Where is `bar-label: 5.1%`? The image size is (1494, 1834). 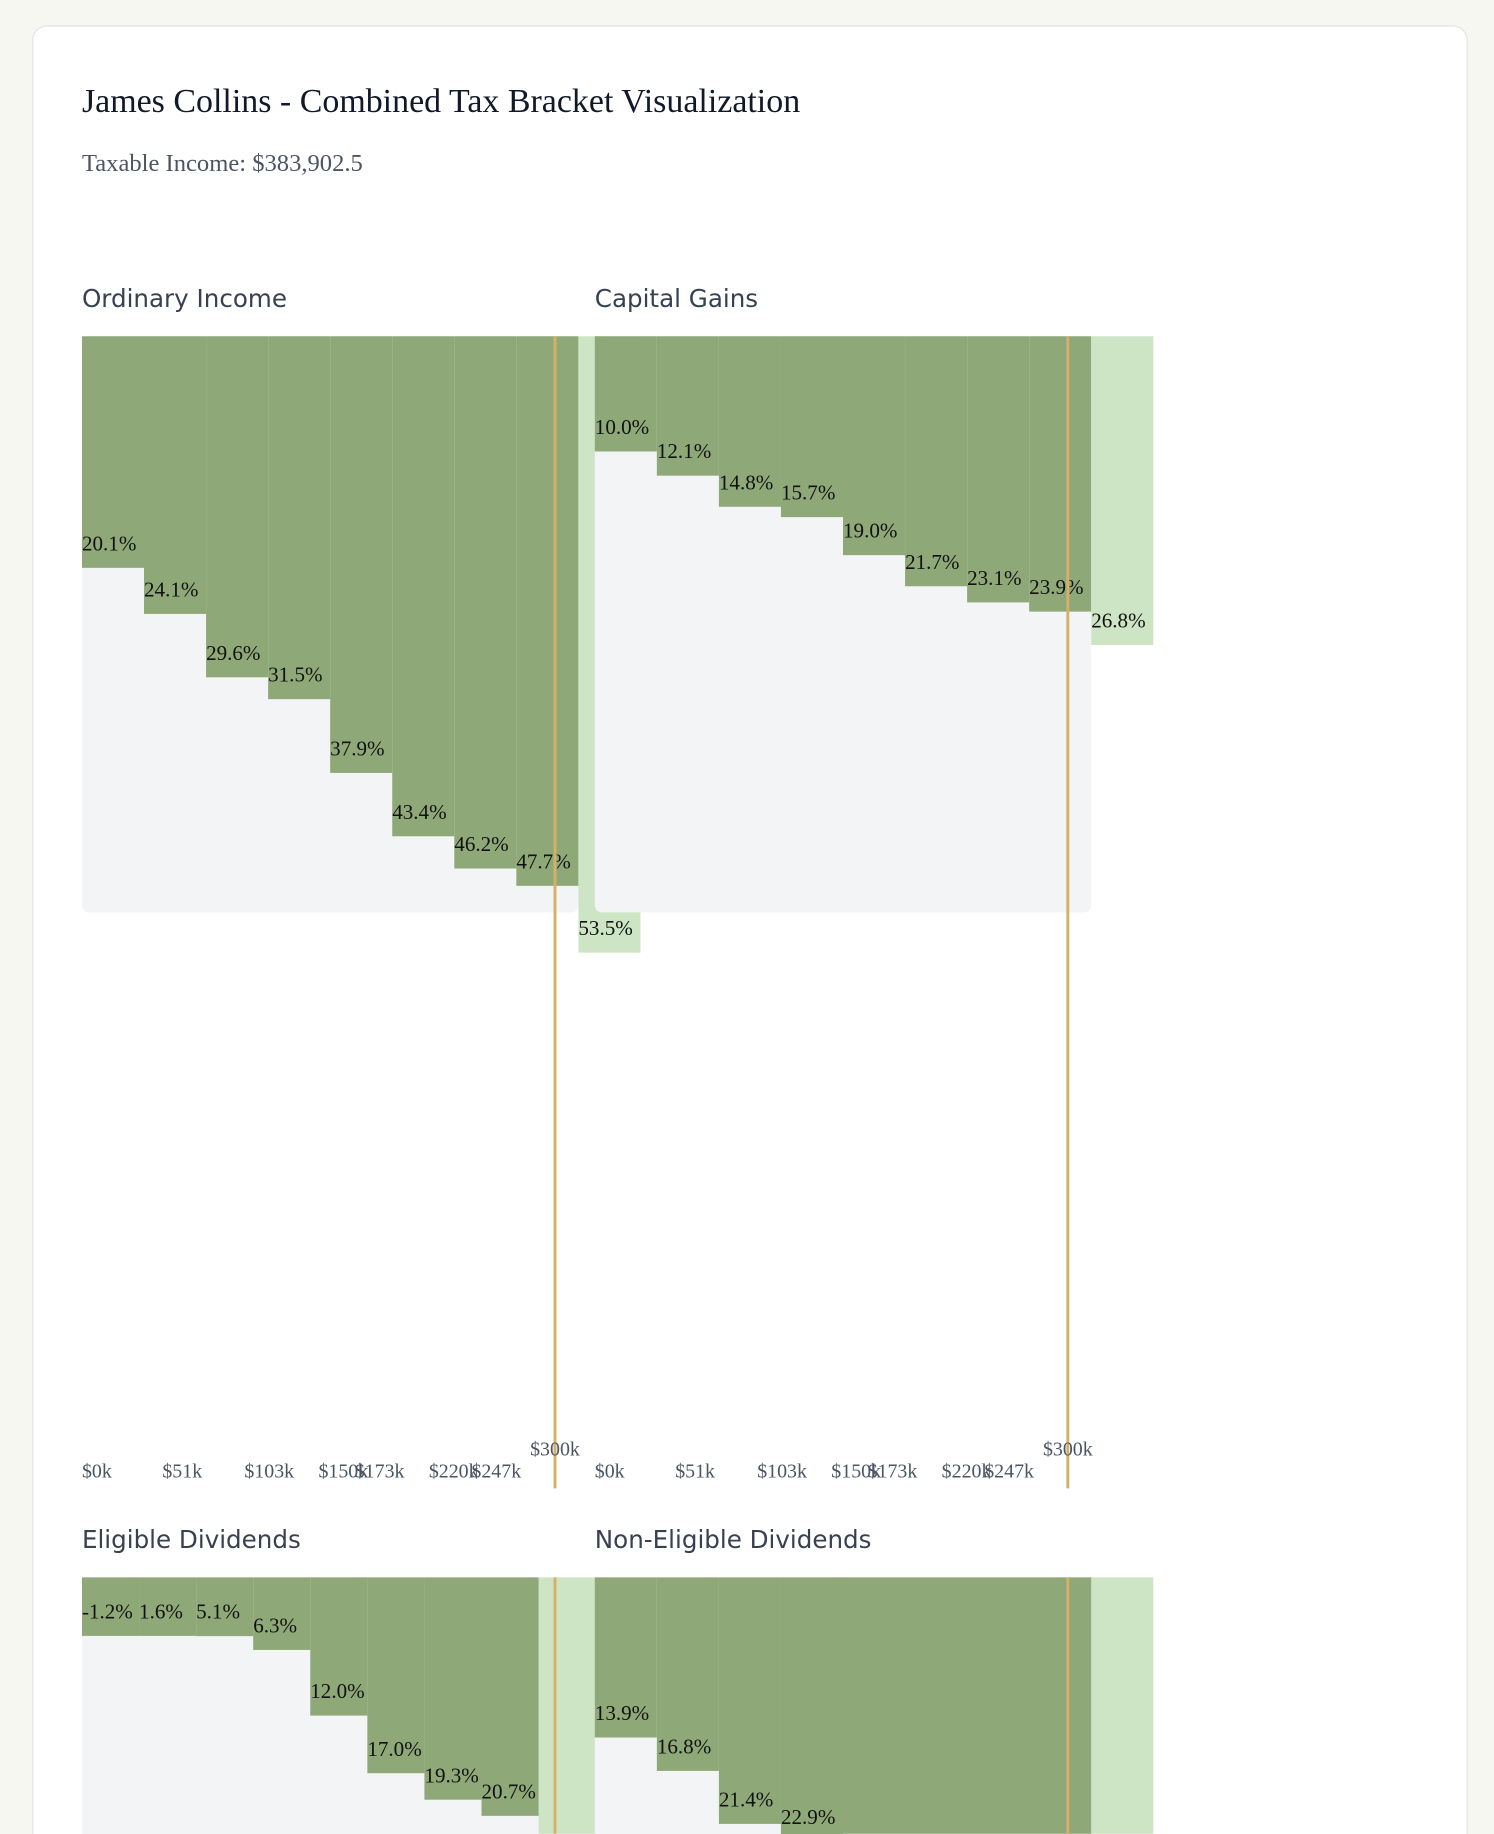
bar-label: 5.1% is located at coordinates (218, 1612).